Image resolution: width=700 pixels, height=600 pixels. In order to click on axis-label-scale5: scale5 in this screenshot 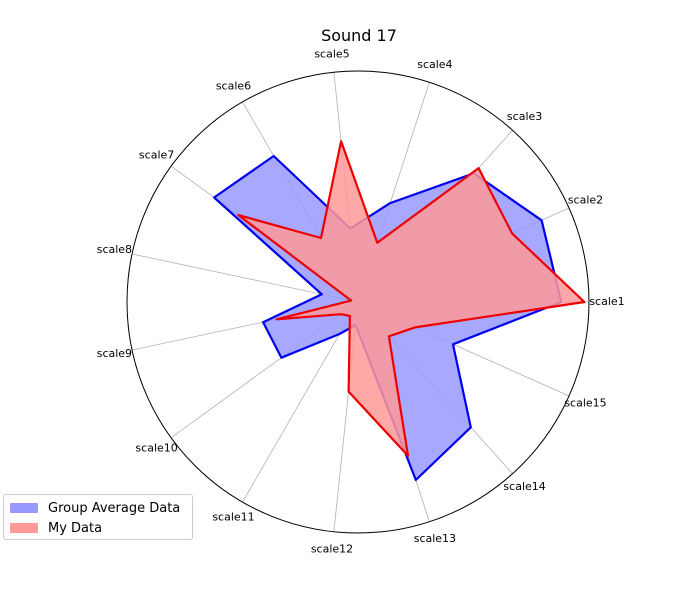, I will do `click(331, 53)`.